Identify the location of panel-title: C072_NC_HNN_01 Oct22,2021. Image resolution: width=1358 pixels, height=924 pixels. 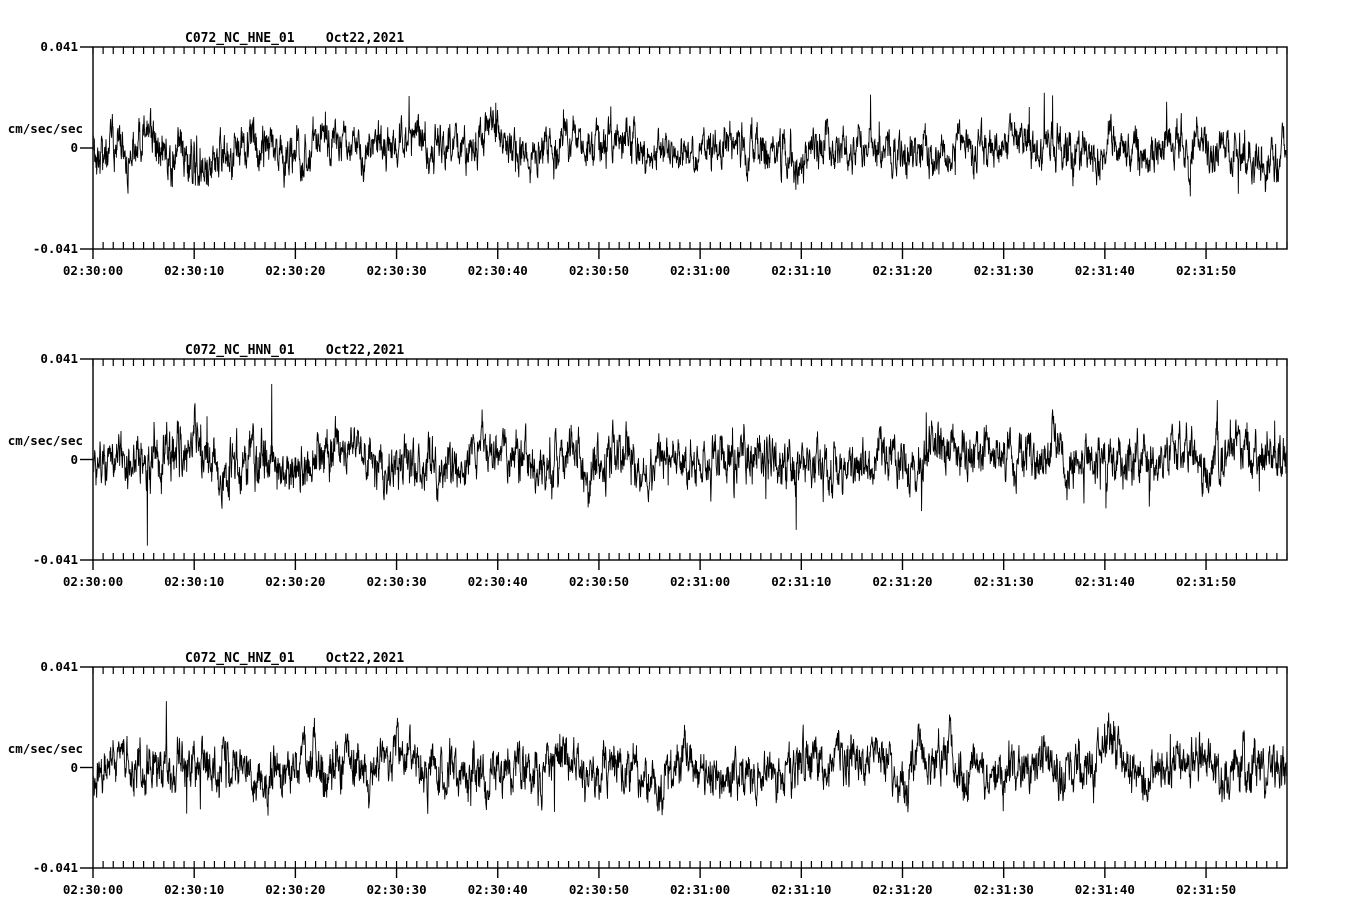
(295, 350).